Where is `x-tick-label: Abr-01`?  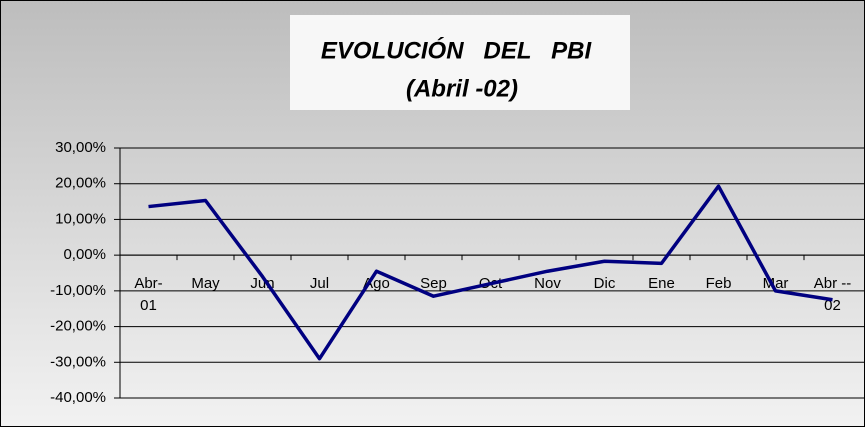 x-tick-label: Abr-01 is located at coordinates (148, 294).